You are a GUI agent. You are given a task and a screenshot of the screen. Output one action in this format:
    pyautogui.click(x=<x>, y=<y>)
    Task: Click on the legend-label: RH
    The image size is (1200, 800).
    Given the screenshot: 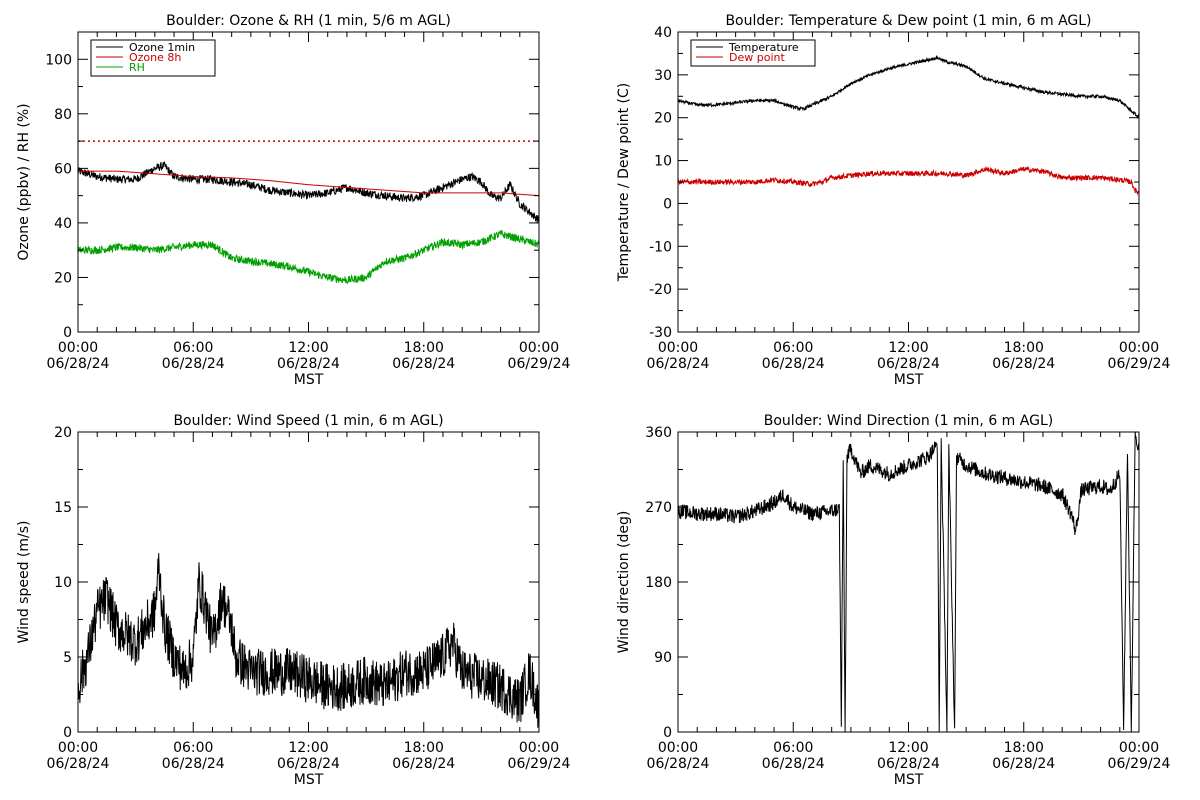 What is the action you would take?
    pyautogui.click(x=137, y=67)
    